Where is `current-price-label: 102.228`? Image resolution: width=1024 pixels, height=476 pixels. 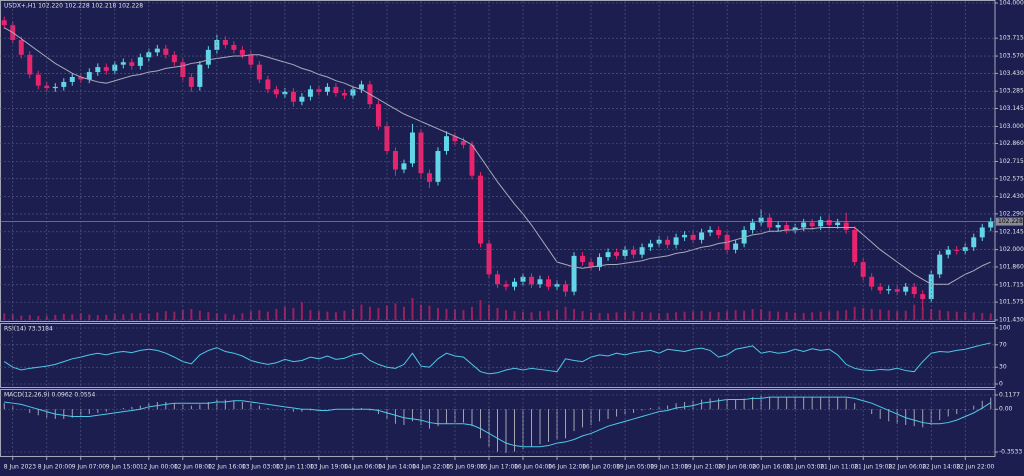
current-price-label: 102.228 is located at coordinates (1010, 221).